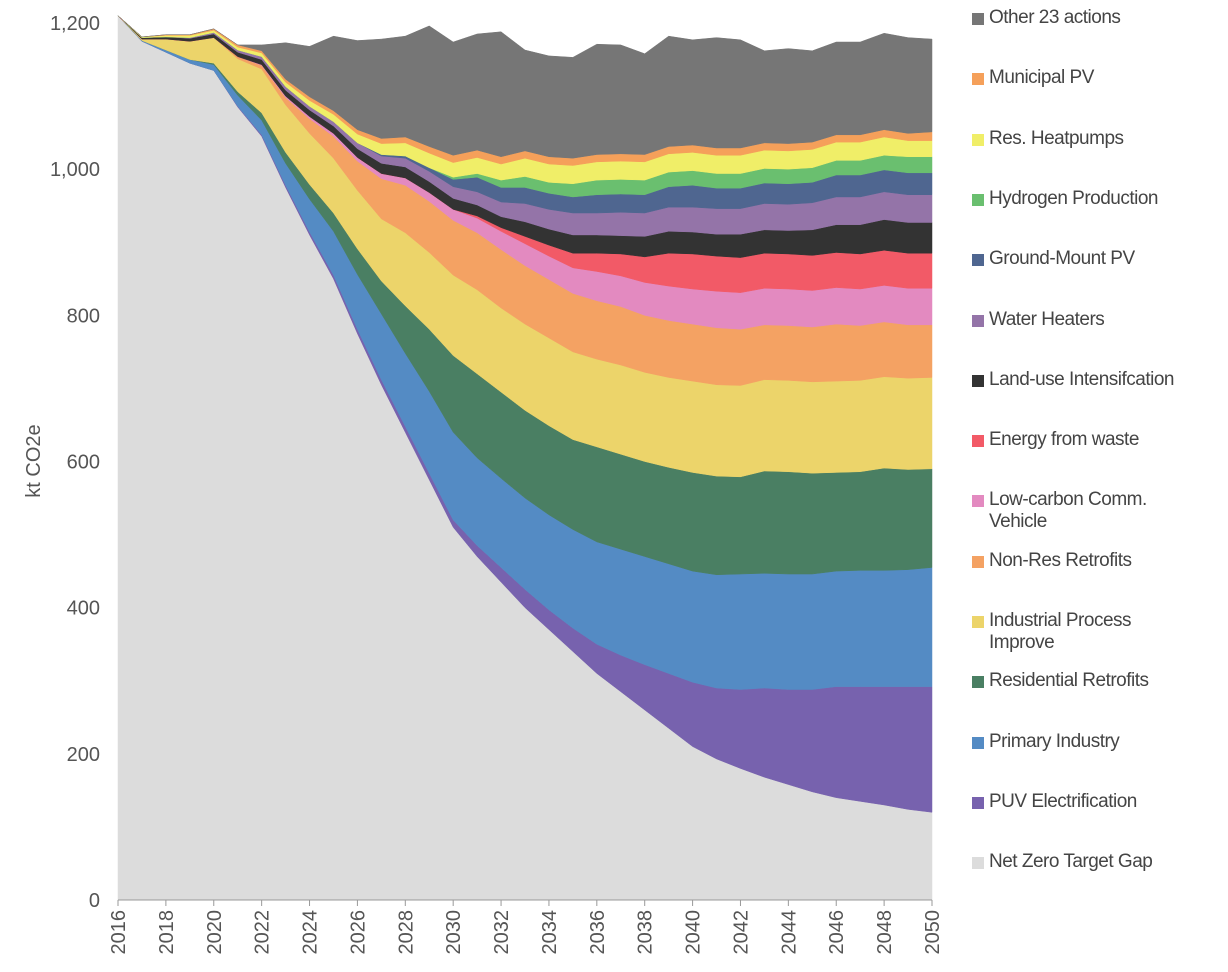 This screenshot has height=972, width=1228. I want to click on y-tick-label: 1,200, so click(75, 24).